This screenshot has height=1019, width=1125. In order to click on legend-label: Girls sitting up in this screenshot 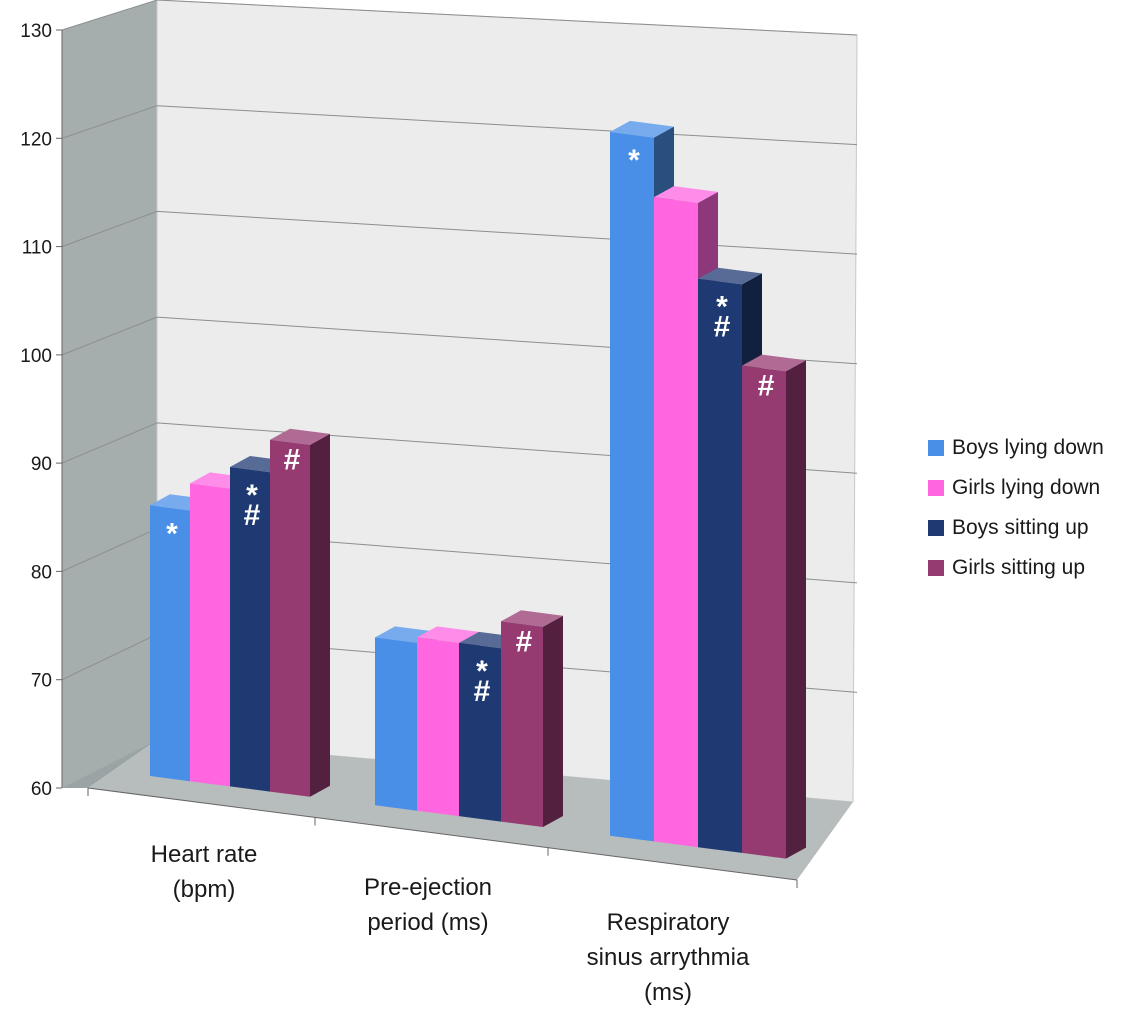, I will do `click(1019, 567)`.